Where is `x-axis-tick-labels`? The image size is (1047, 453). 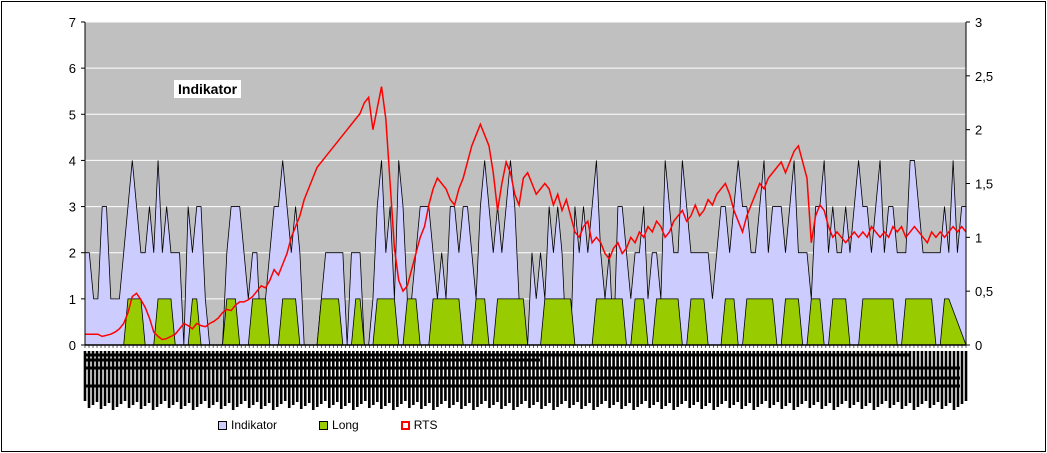 x-axis-tick-labels is located at coordinates (525, 378).